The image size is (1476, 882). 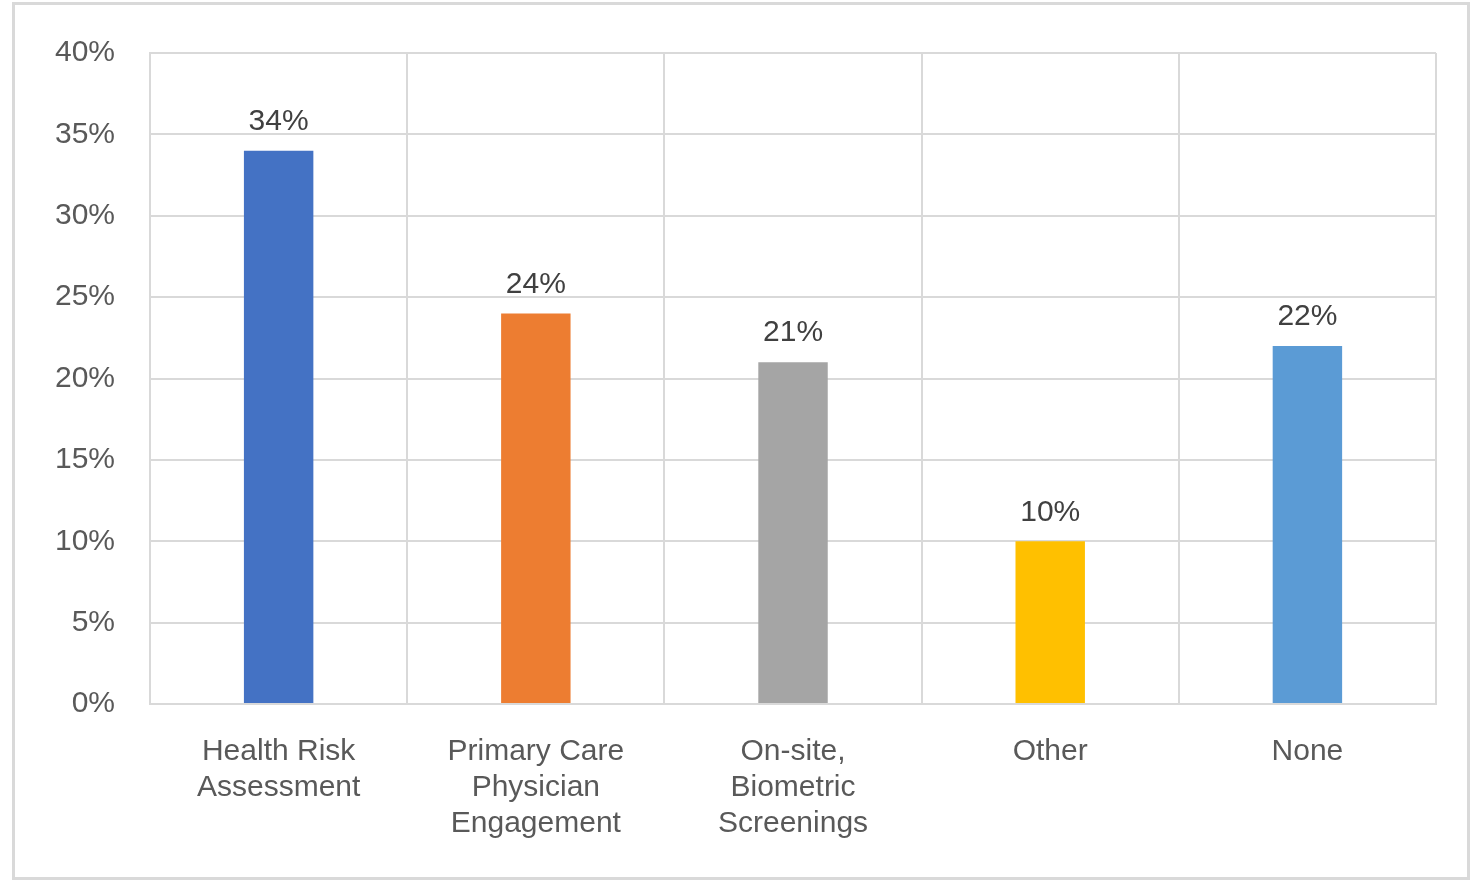 I want to click on x-tick-label: Health Risk Assessment, so click(x=278, y=768).